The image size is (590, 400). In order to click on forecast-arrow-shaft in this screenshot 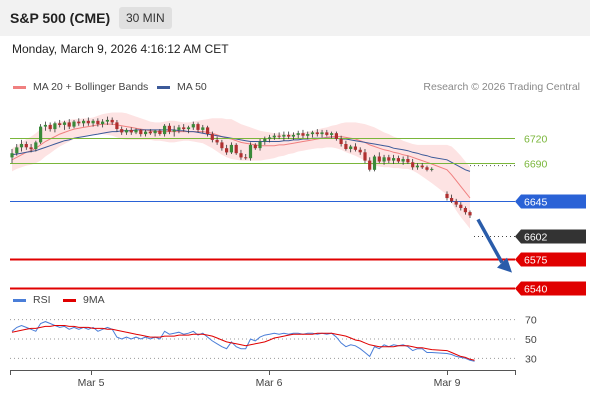, I will do `click(490, 241)`.